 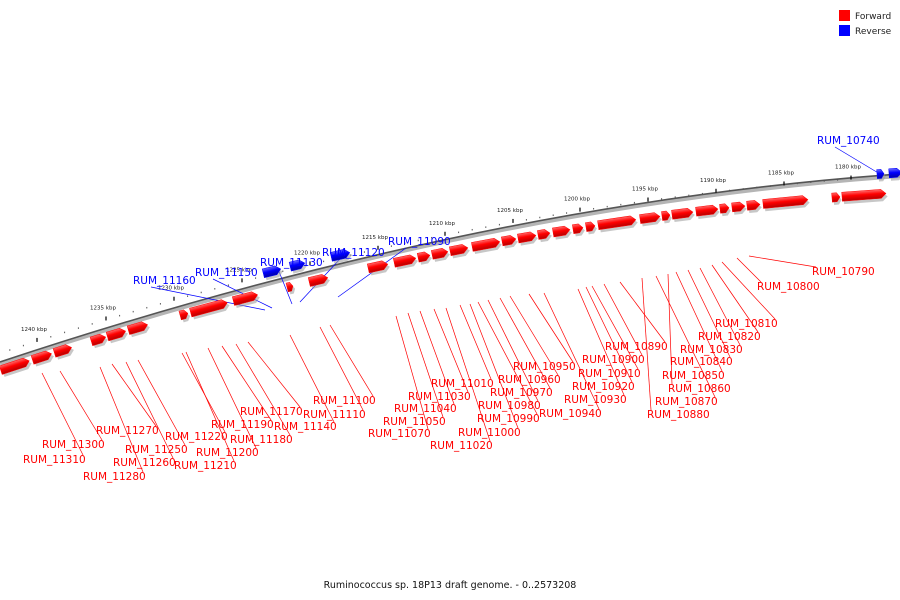 I want to click on gene-label-forward: RUM_10920, so click(x=603, y=387).